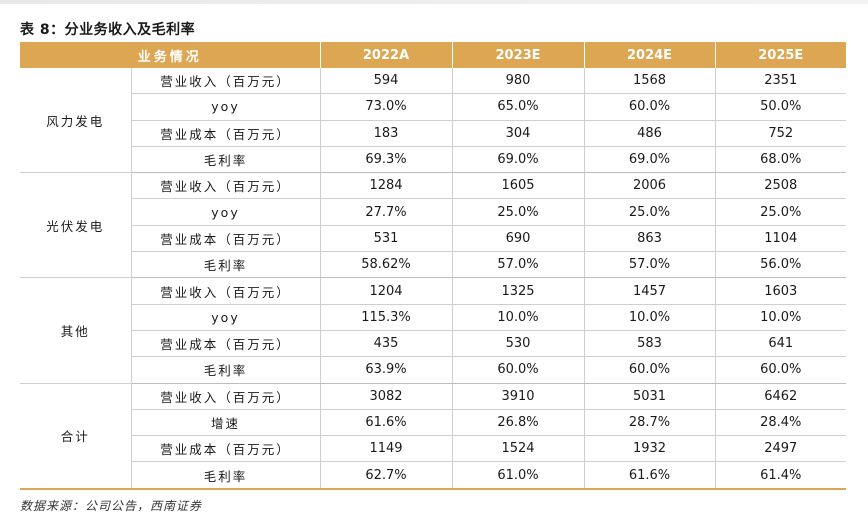 The image size is (868, 521). Describe the element at coordinates (650, 133) in the screenshot. I see `value-cell: 486` at that location.